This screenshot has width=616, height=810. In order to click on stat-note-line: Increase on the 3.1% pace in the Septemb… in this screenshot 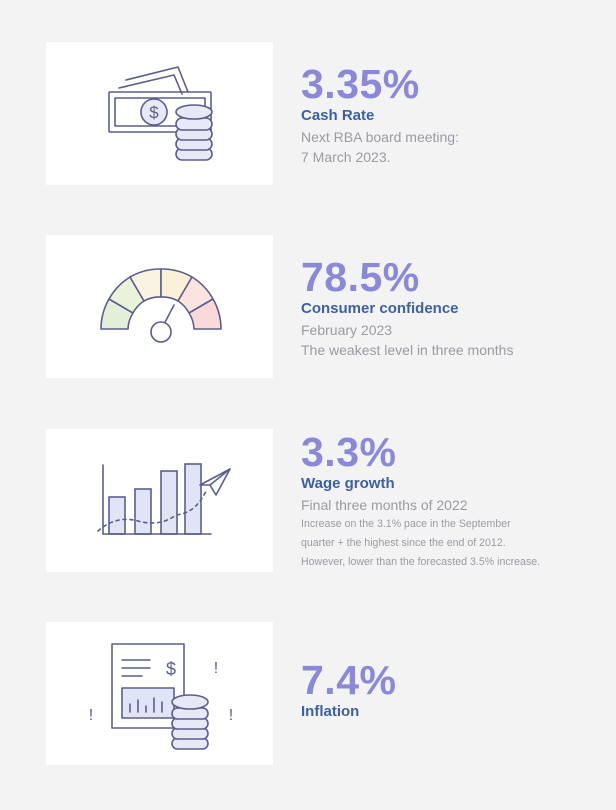, I will do `click(406, 524)`.